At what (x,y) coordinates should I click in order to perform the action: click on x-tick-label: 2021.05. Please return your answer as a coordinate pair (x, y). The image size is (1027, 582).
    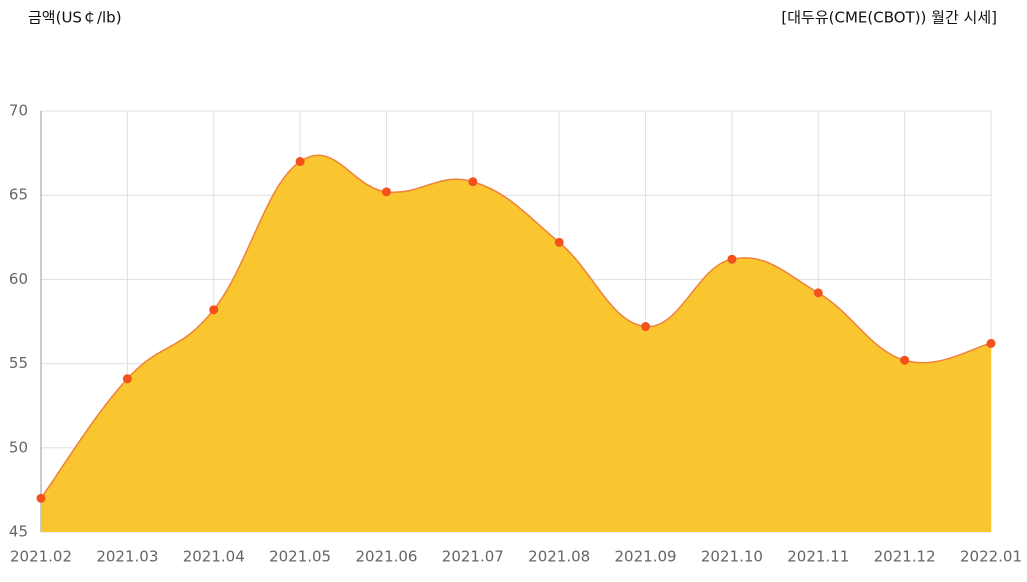
    Looking at the image, I should click on (300, 557).